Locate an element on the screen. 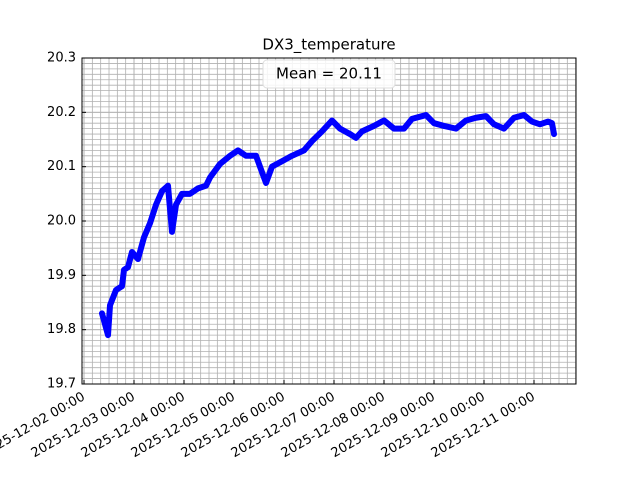  y-tick-label: 19.7 is located at coordinates (61, 384).